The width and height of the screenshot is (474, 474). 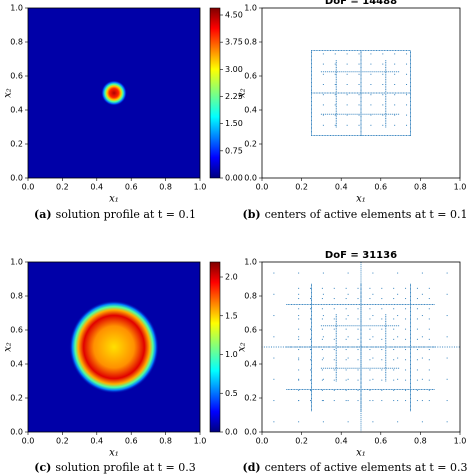 What do you see at coordinates (131, 187) in the screenshot?
I see `x-tick-label: 0.6` at bounding box center [131, 187].